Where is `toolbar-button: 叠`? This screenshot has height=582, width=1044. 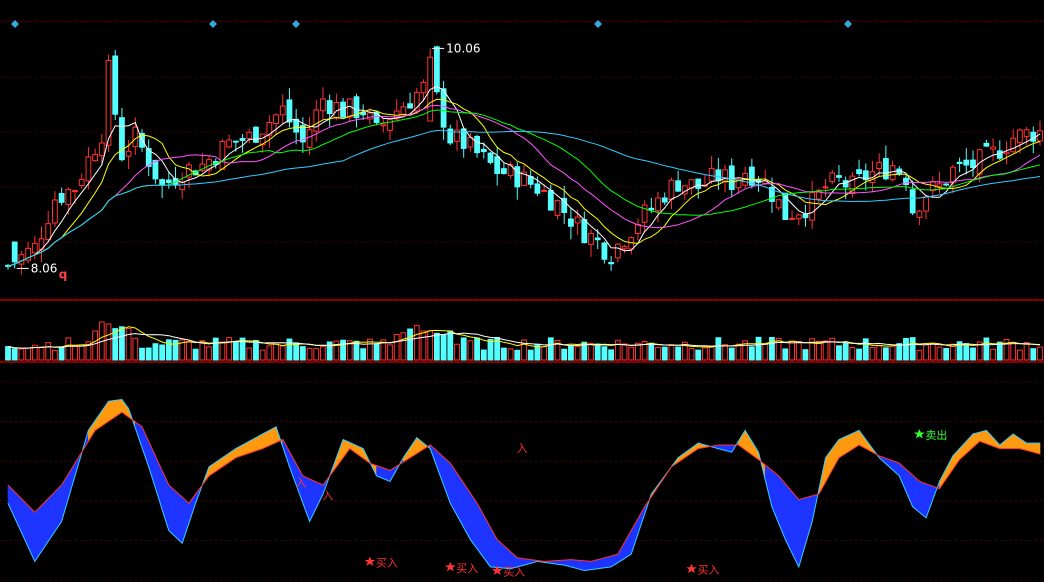
toolbar-button: 叠 is located at coordinates (934, 12).